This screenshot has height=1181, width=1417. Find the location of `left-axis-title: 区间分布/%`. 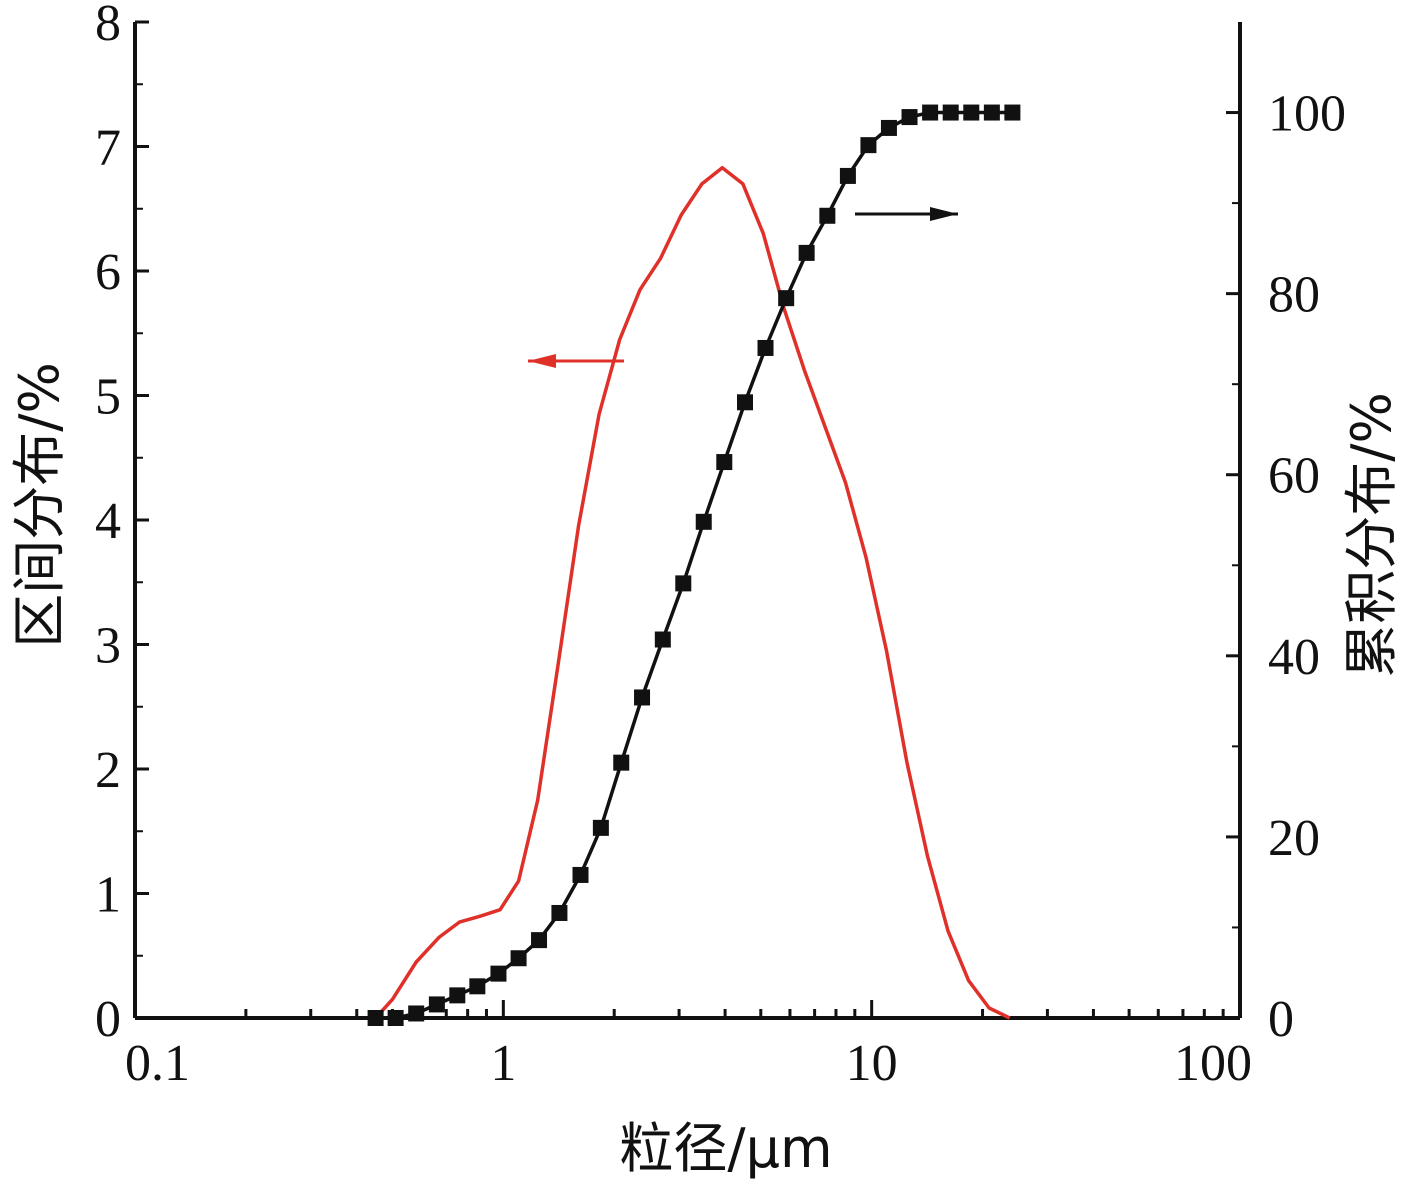

left-axis-title: 区间分布/% is located at coordinates (39, 505).